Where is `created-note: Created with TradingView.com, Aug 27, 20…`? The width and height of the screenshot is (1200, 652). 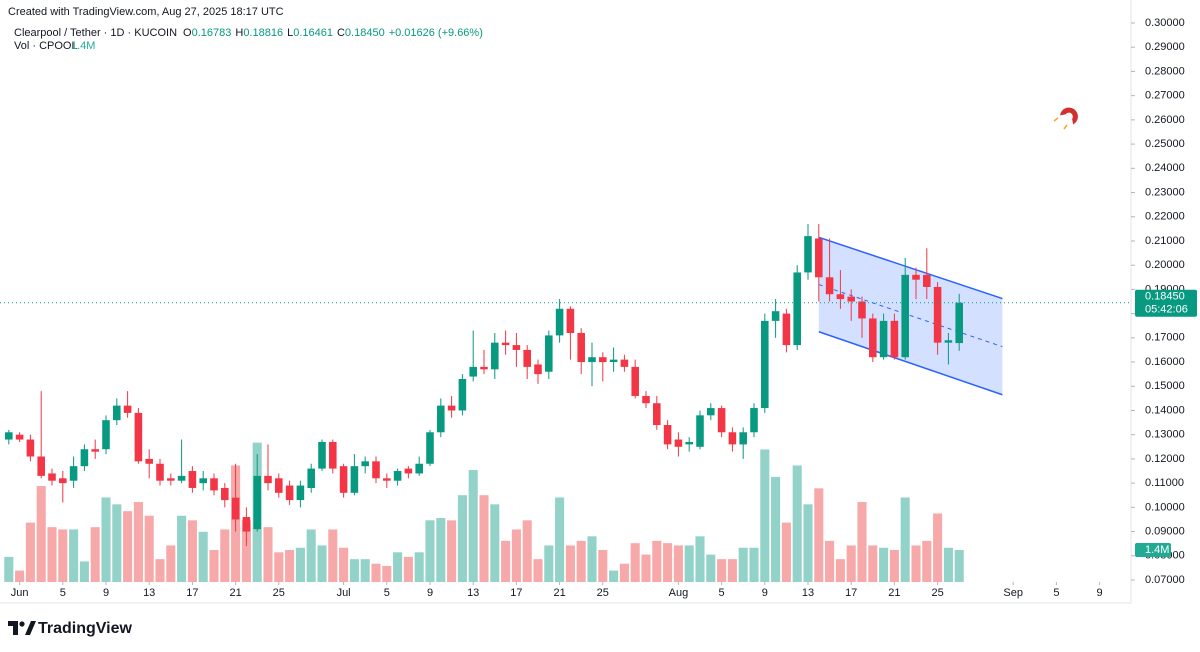 created-note: Created with TradingView.com, Aug 27, 20… is located at coordinates (146, 12).